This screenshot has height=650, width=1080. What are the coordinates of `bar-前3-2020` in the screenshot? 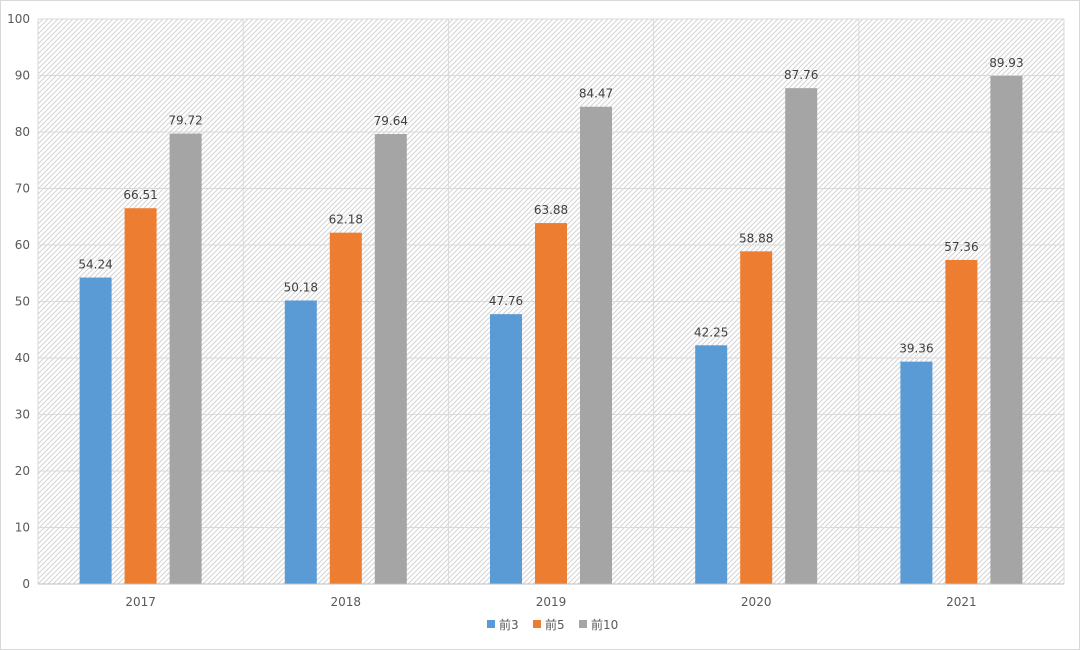 It's located at (711, 464).